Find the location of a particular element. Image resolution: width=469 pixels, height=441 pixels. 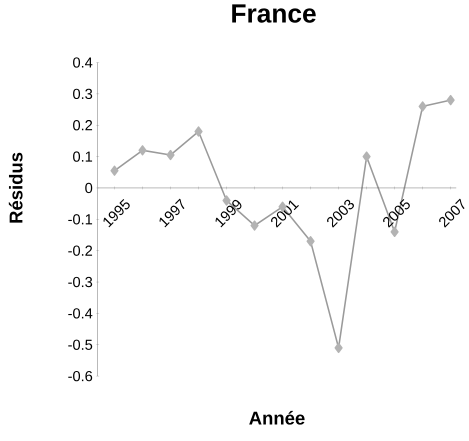

y-tick-label: -0.1 is located at coordinates (80, 219).